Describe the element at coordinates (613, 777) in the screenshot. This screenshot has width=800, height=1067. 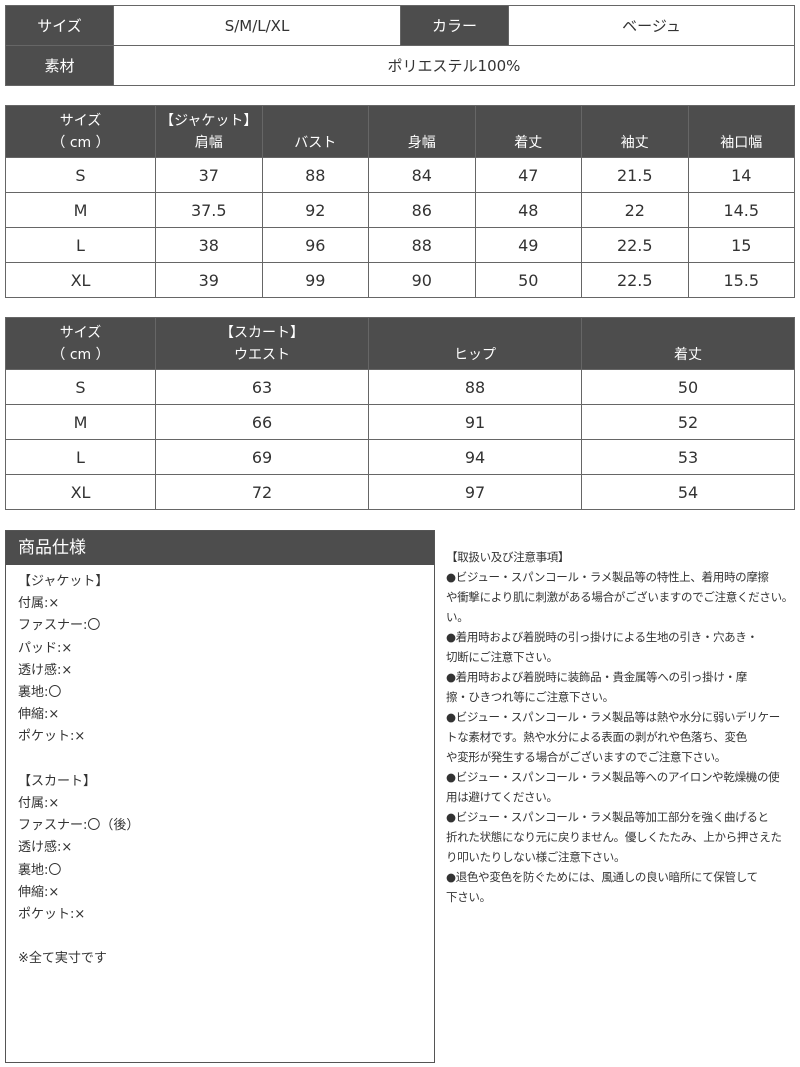
I see `text-line: ●ビジュー・スパンコール・ラメ製品等へのアイロンや乾燥機の使` at that location.